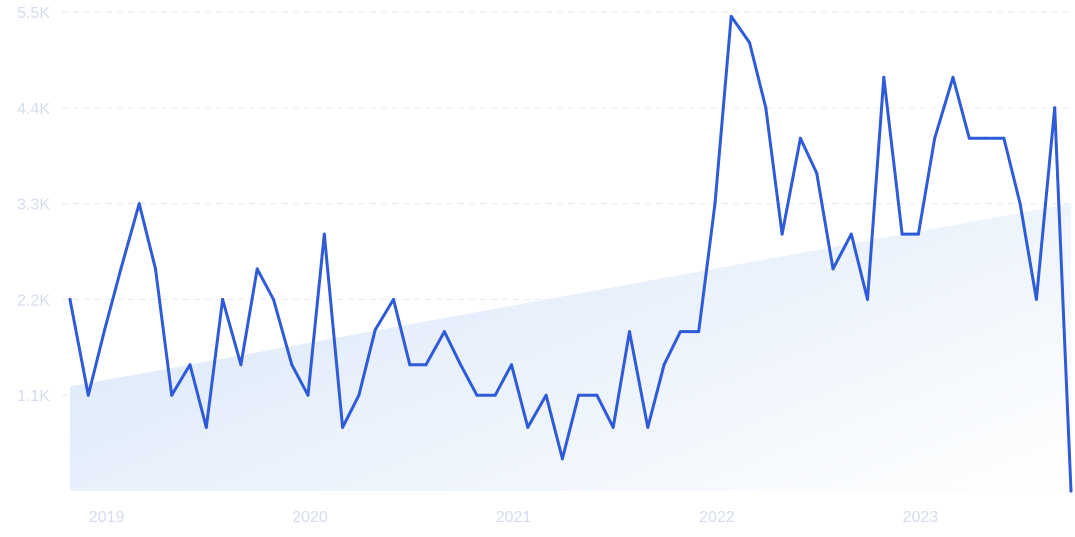  Describe the element at coordinates (717, 517) in the screenshot. I see `x-tick-label: 2022` at that location.